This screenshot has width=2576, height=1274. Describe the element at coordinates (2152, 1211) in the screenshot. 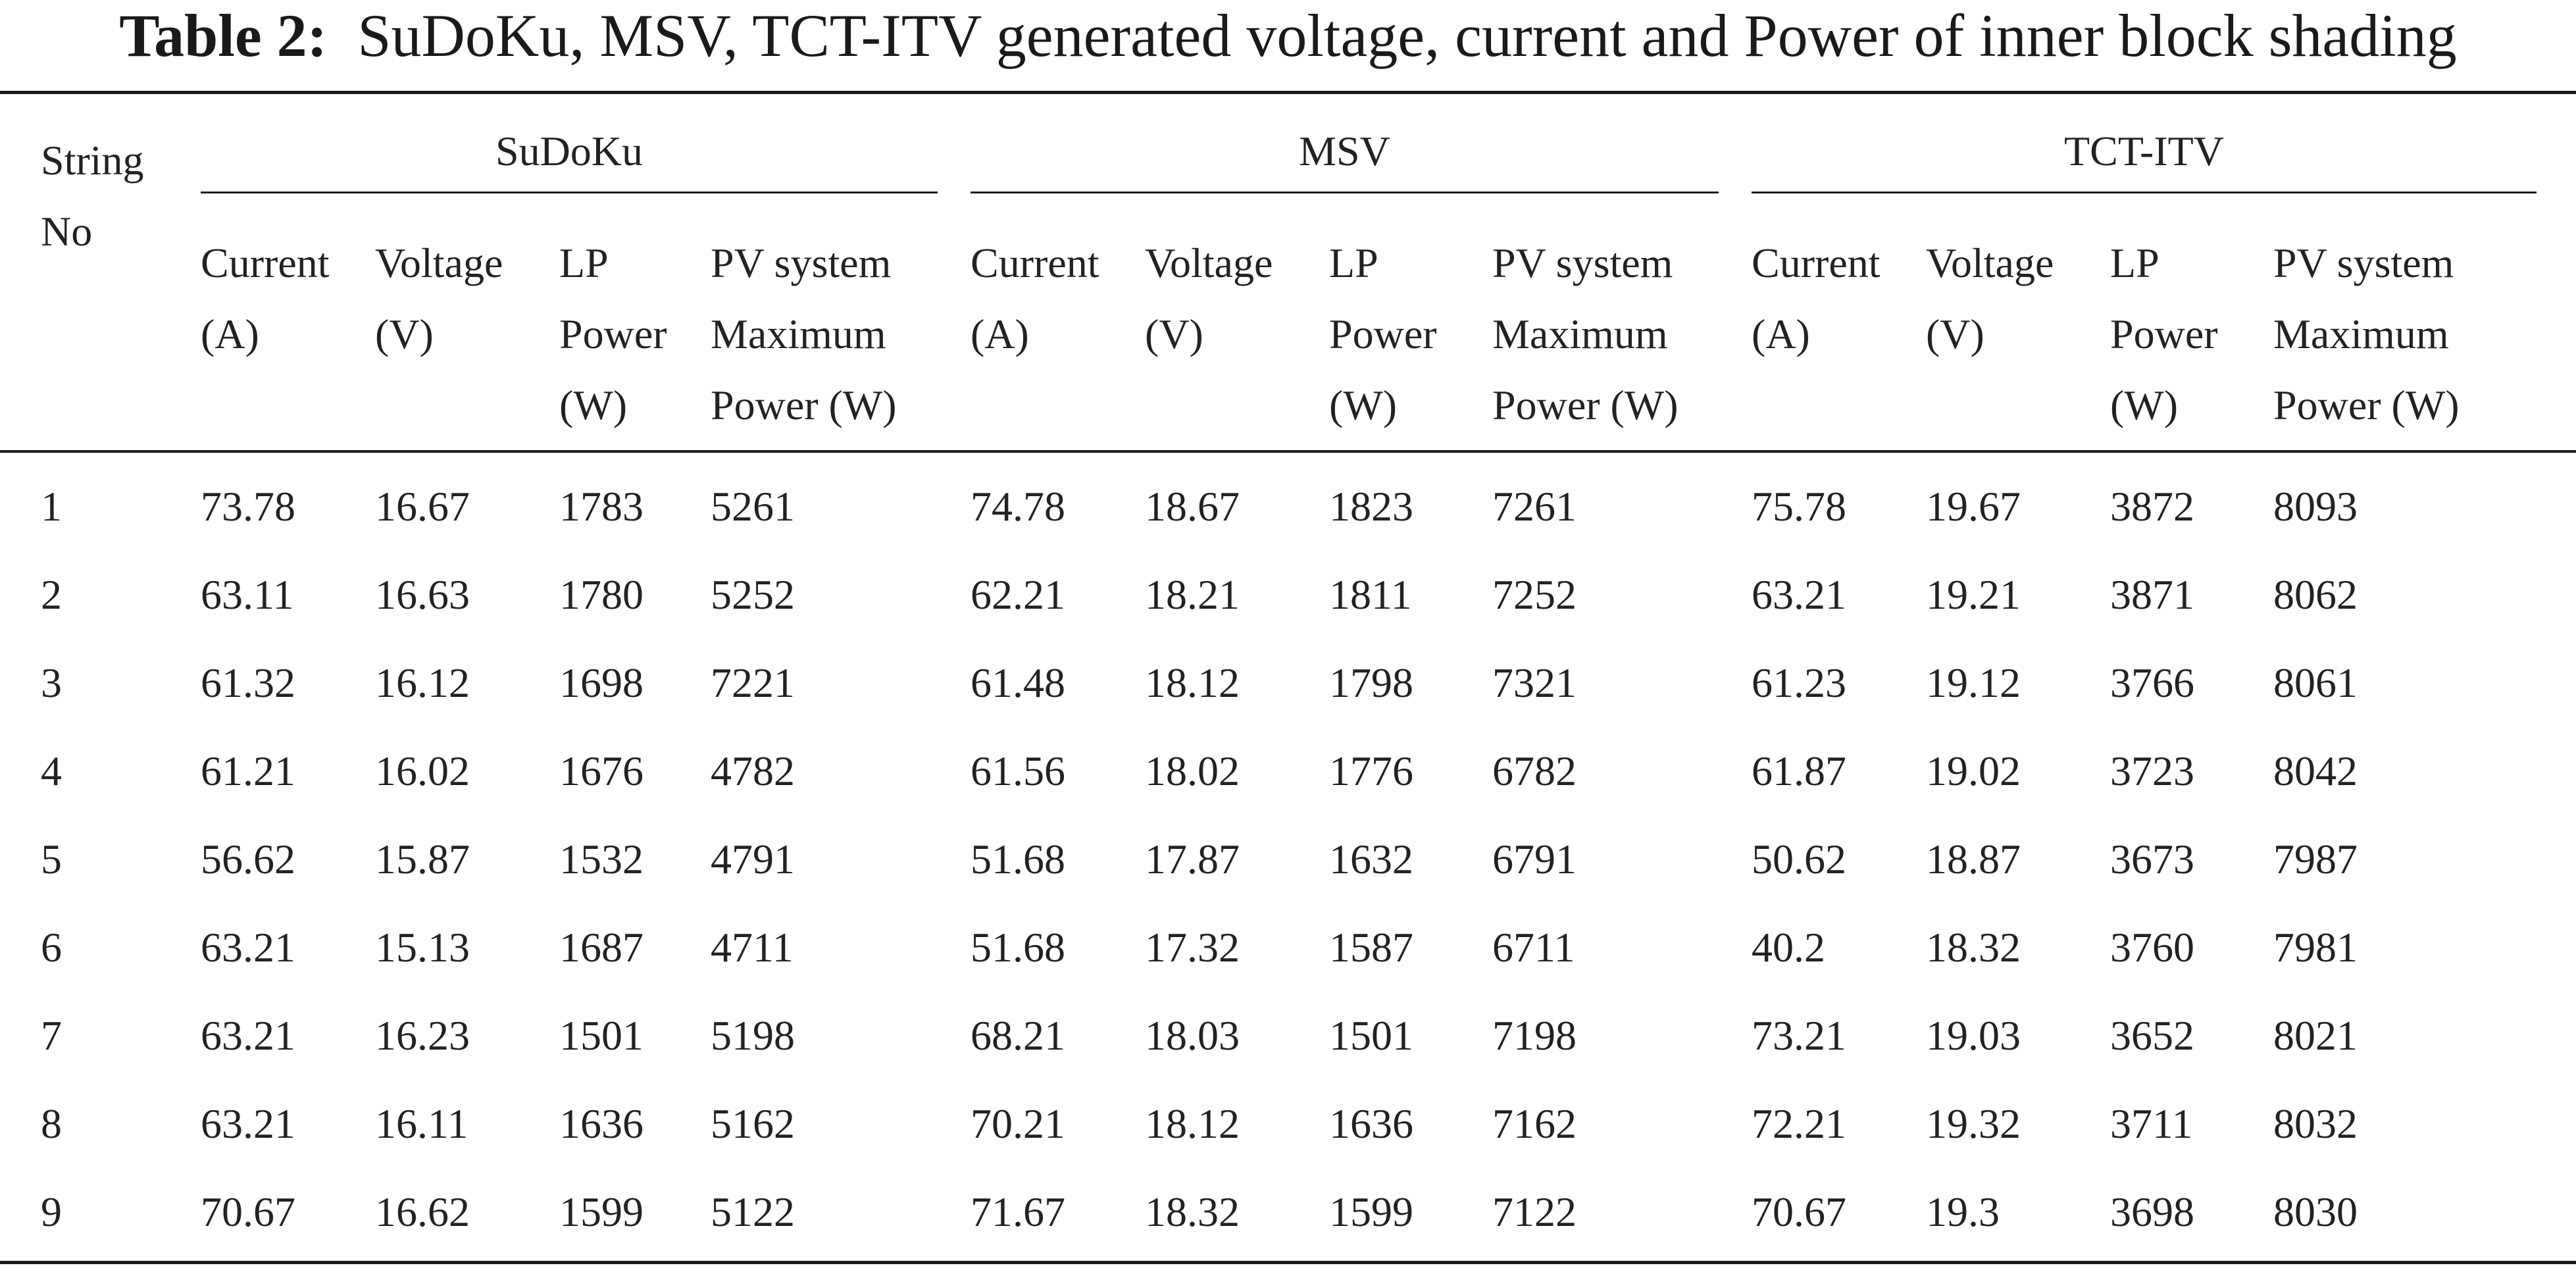

I see `table-cell: 3698` at that location.